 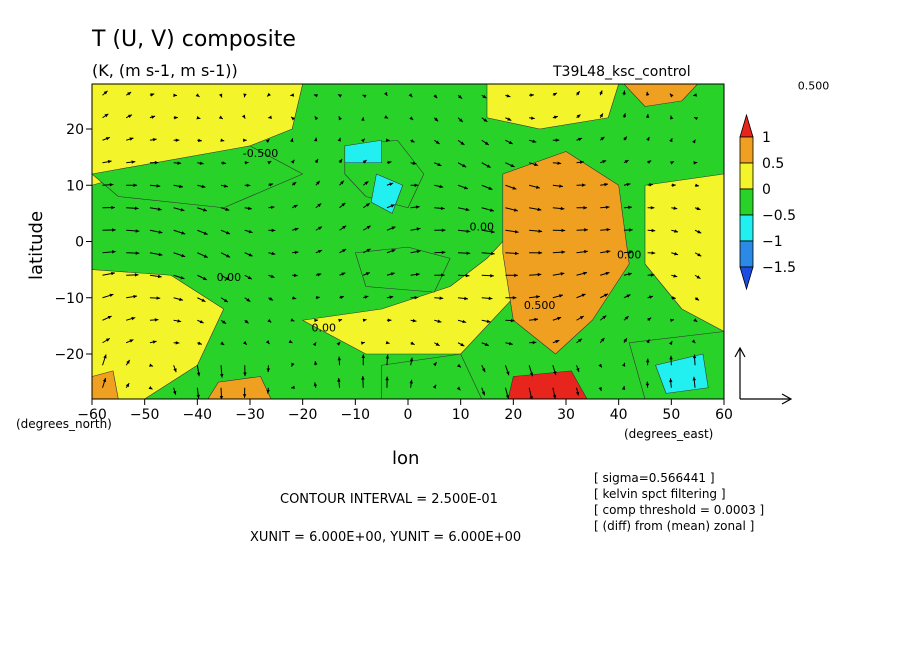 What do you see at coordinates (73, 242) in the screenshot?
I see `y-axis-ticks: 20 10 0 −10 −20` at bounding box center [73, 242].